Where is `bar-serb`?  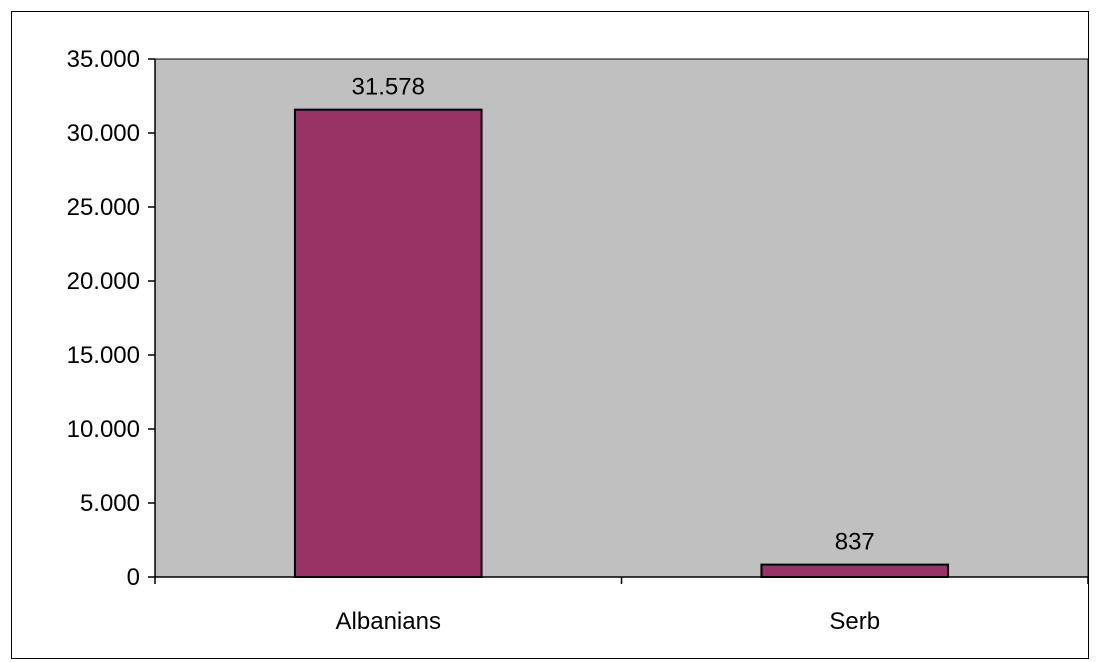
bar-serb is located at coordinates (855, 571).